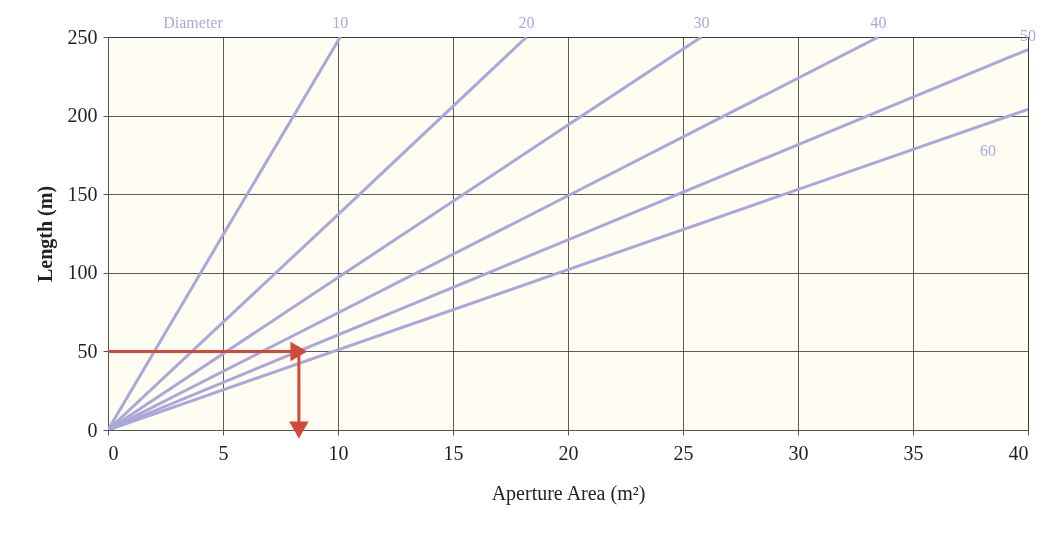 This screenshot has width=1057, height=547. Describe the element at coordinates (1028, 35) in the screenshot. I see `series-label: 50` at that location.